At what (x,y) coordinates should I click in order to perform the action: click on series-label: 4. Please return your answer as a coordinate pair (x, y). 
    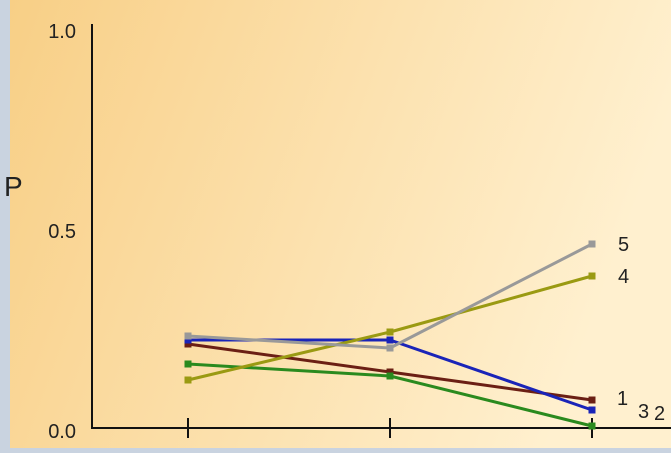
    Looking at the image, I should click on (623, 277).